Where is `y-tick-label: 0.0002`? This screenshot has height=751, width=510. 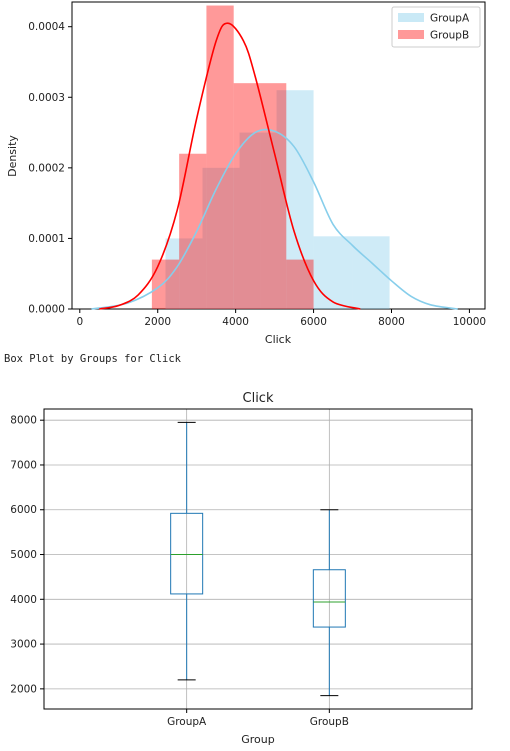 y-tick-label: 0.0002 is located at coordinates (46, 168).